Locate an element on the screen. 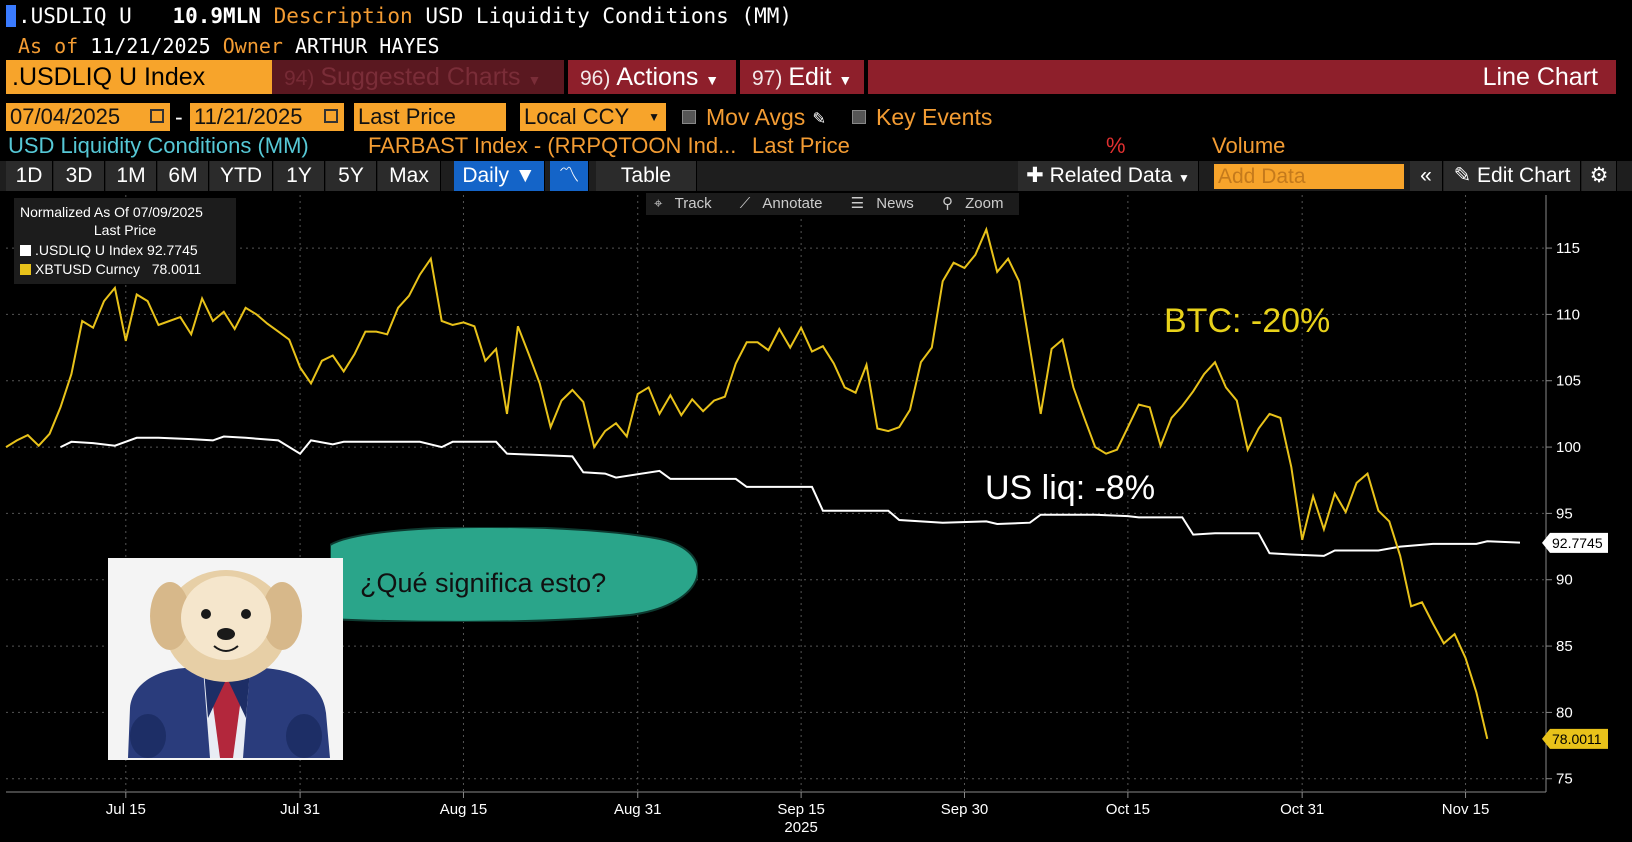  range-button-1m: 1M is located at coordinates (131, 176).